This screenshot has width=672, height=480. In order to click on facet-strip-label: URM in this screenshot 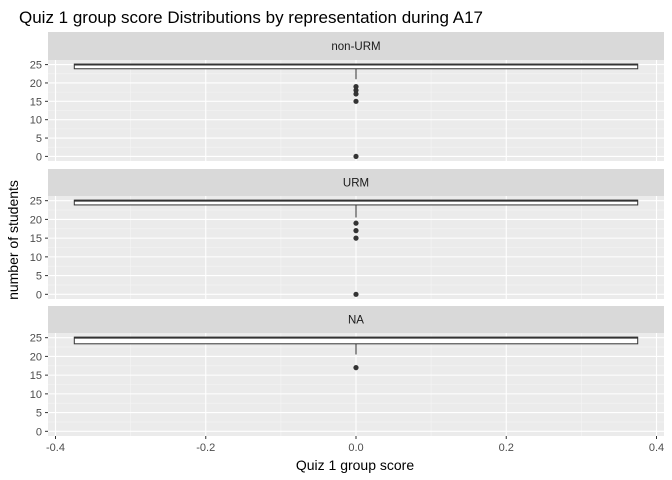, I will do `click(356, 184)`.